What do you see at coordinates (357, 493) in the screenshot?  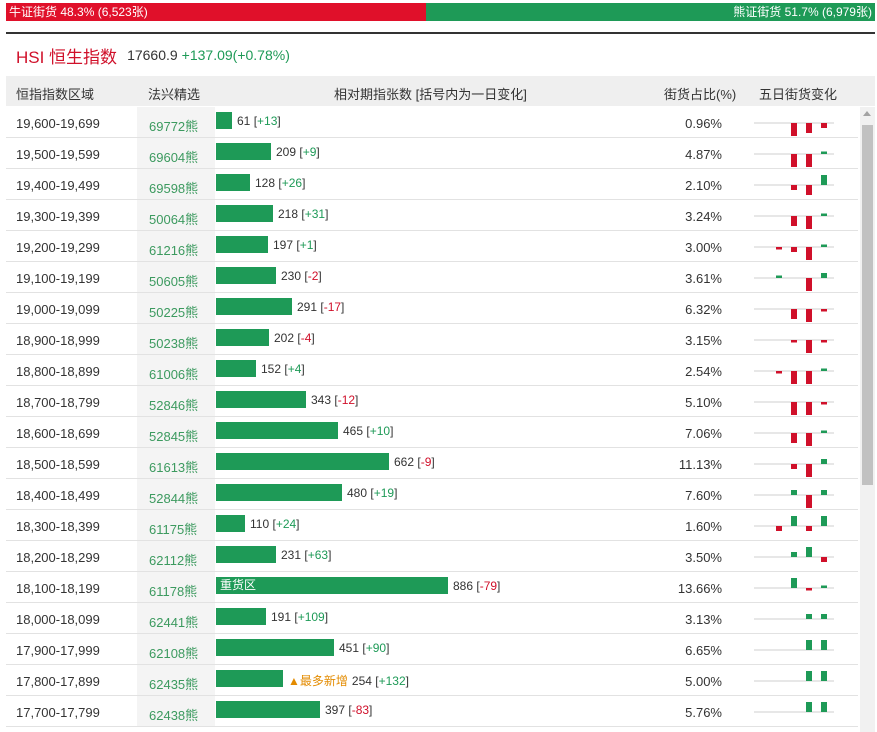 I see `count-value: 480` at bounding box center [357, 493].